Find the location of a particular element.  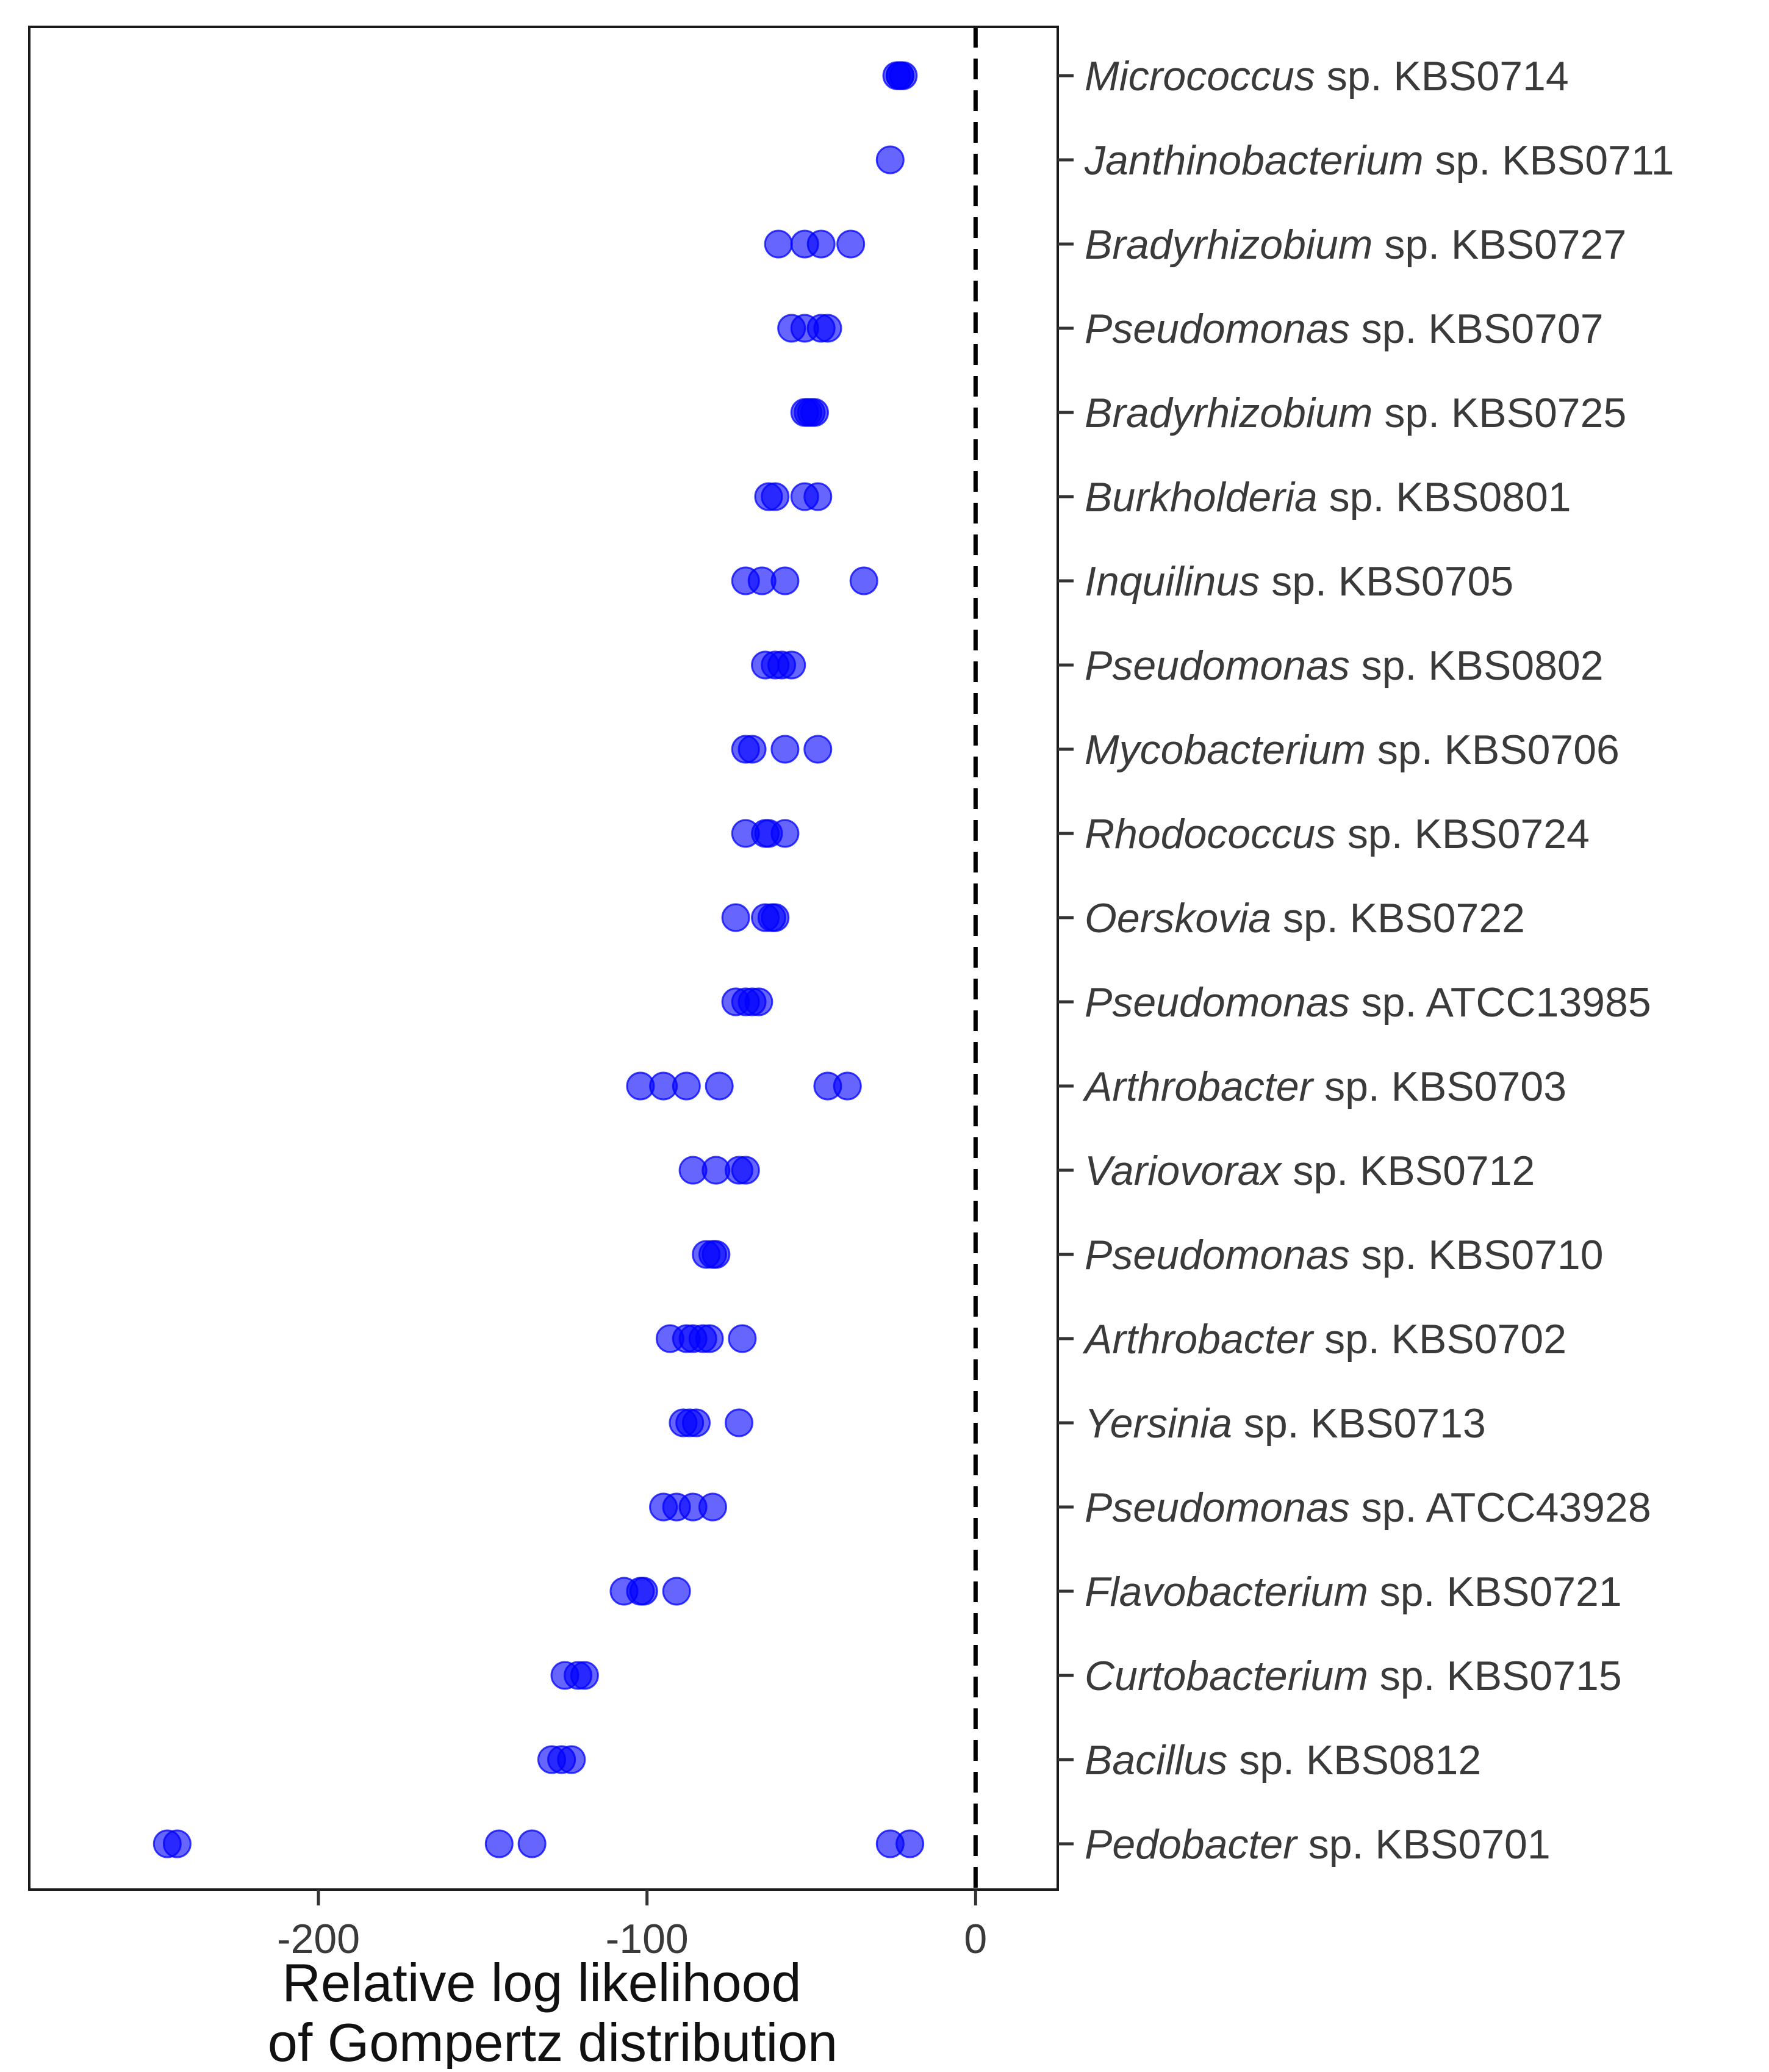

y-tick-label: Pseudomonas sp. KBS0710 is located at coordinates (1344, 1255).